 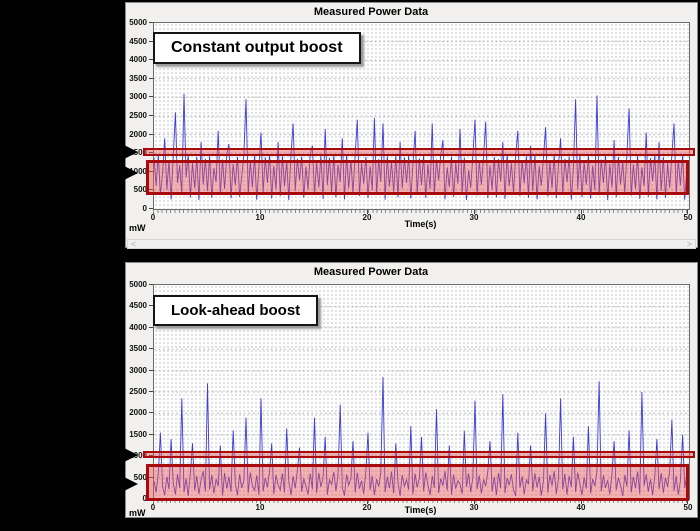 What do you see at coordinates (134, 244) in the screenshot?
I see `scroll-left-icon: <` at bounding box center [134, 244].